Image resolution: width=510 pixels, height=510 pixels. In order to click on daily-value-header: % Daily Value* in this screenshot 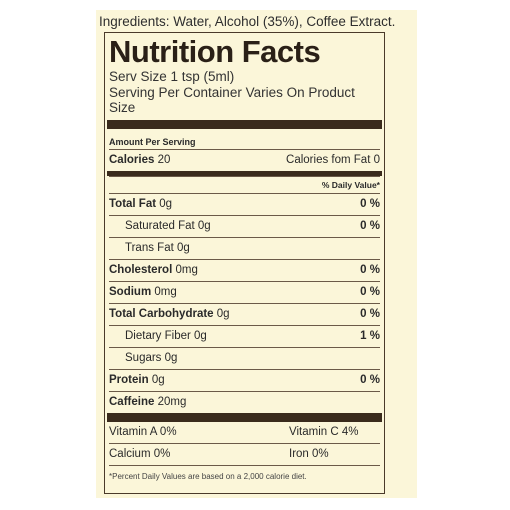, I will do `click(244, 184)`.